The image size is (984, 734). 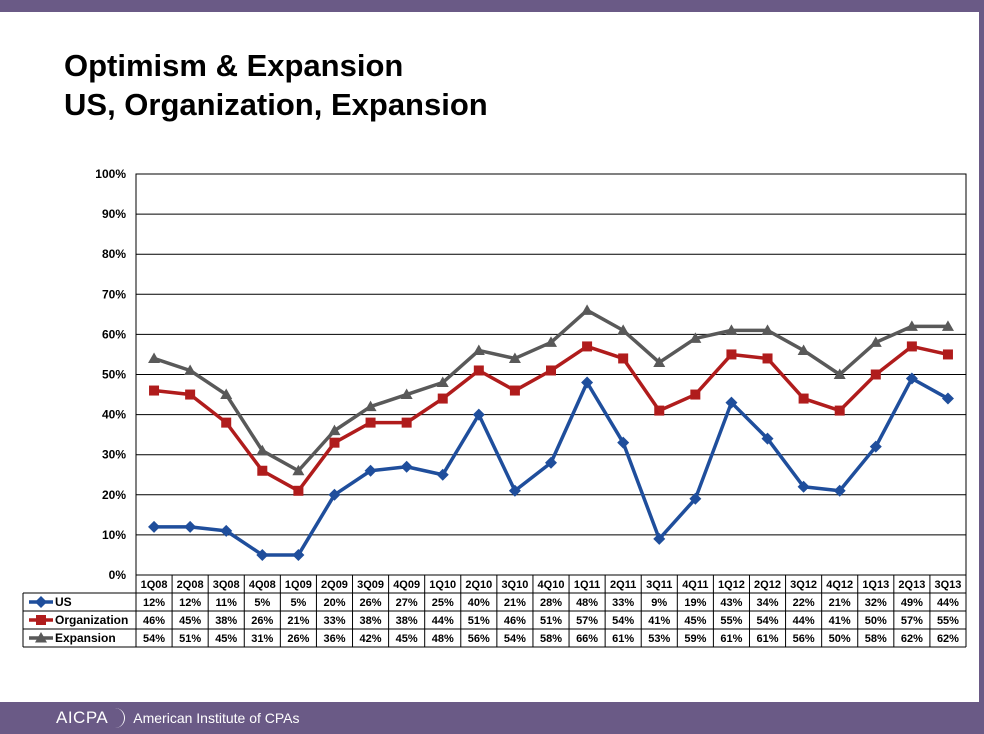 What do you see at coordinates (298, 585) in the screenshot?
I see `x-category-label: 1Q09` at bounding box center [298, 585].